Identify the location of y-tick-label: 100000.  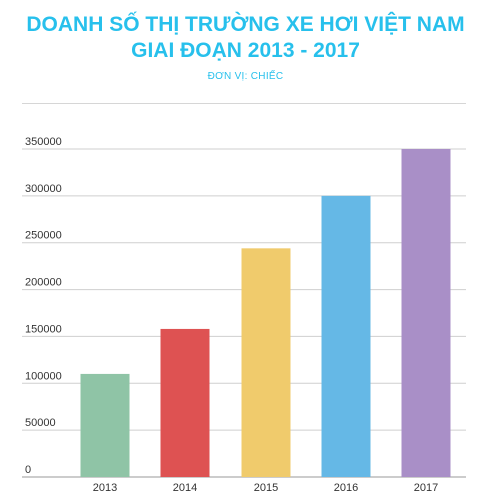
(43, 376).